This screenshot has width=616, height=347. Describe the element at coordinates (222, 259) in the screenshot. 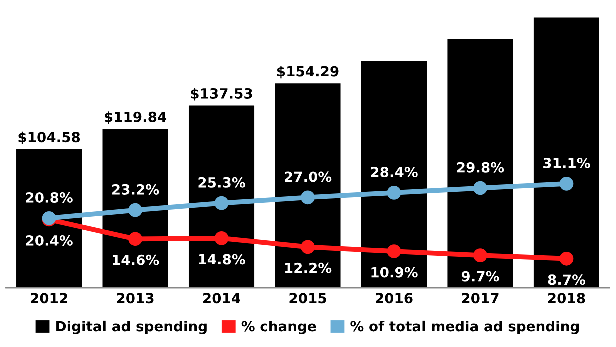

I see `data-label: 14.8%` at that location.